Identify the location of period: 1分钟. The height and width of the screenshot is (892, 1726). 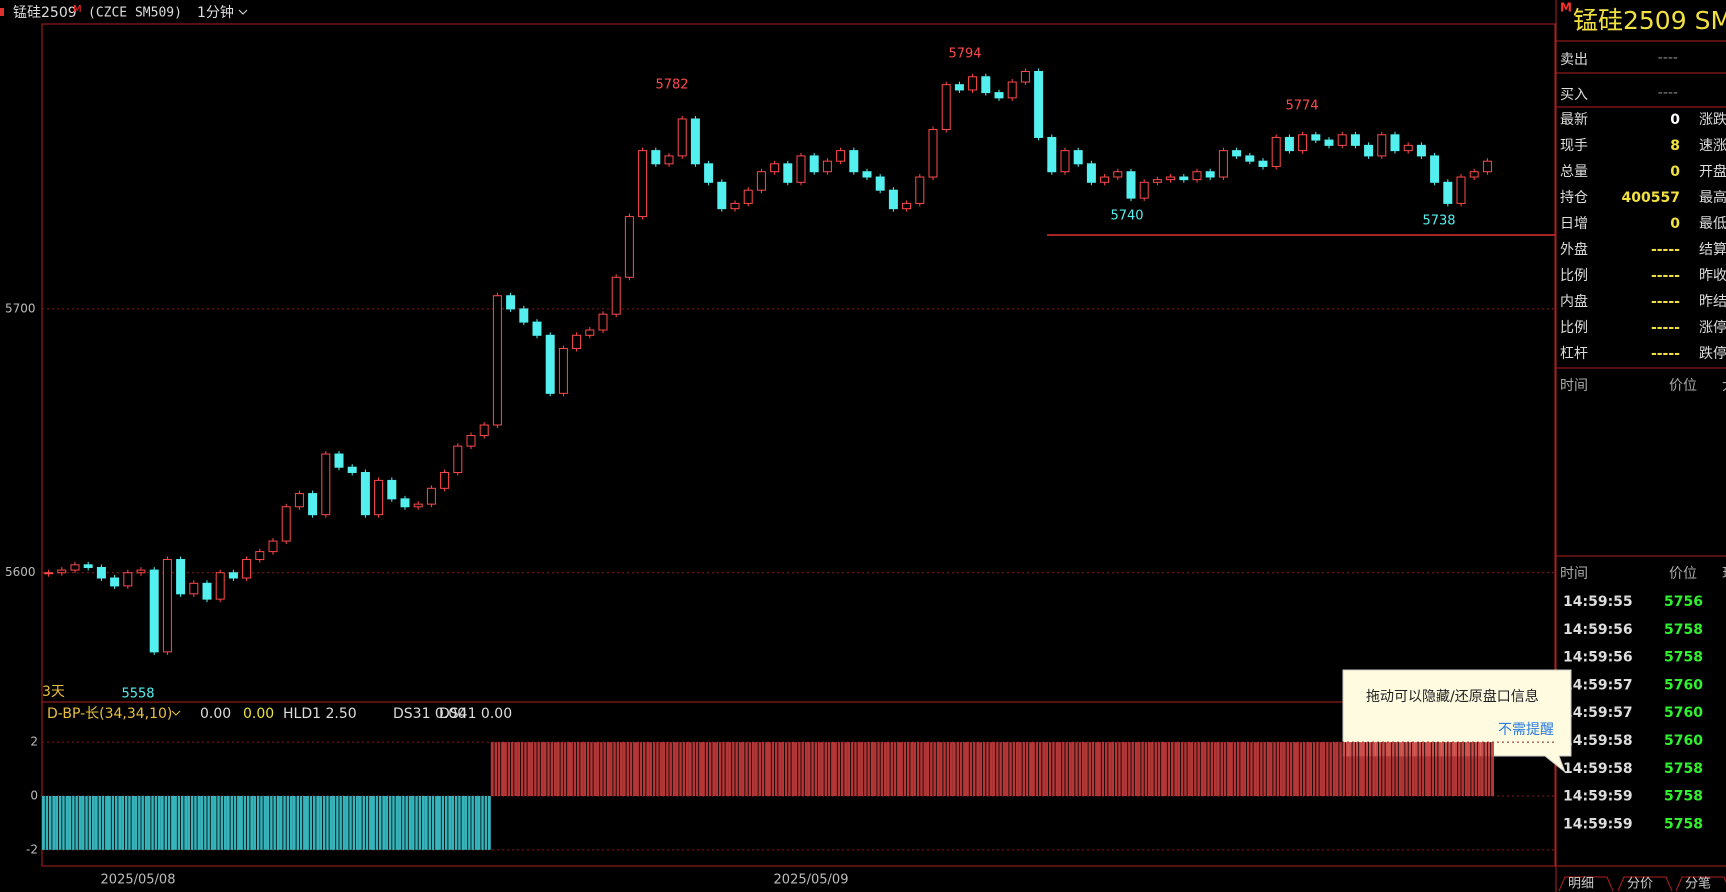
(215, 12).